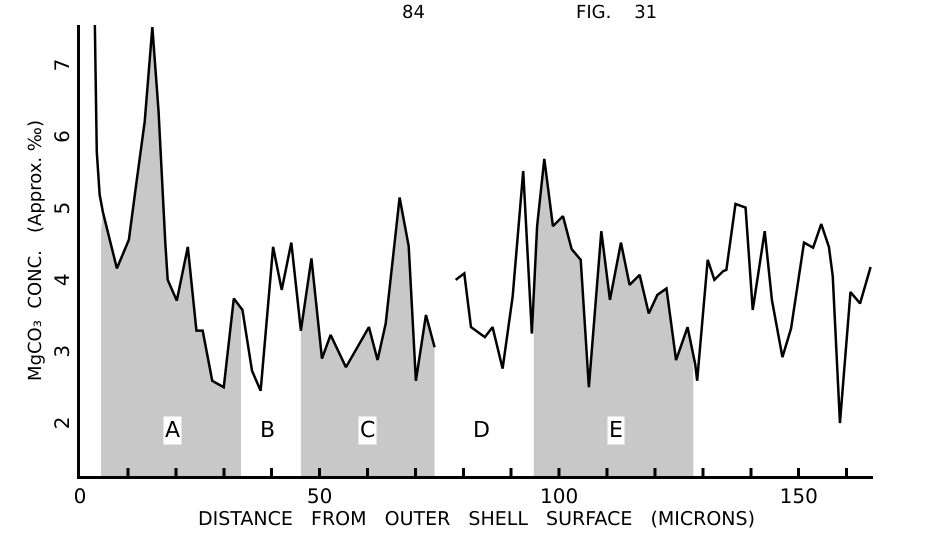 This screenshot has height=546, width=948. I want to click on x-tick-label: 150, so click(799, 496).